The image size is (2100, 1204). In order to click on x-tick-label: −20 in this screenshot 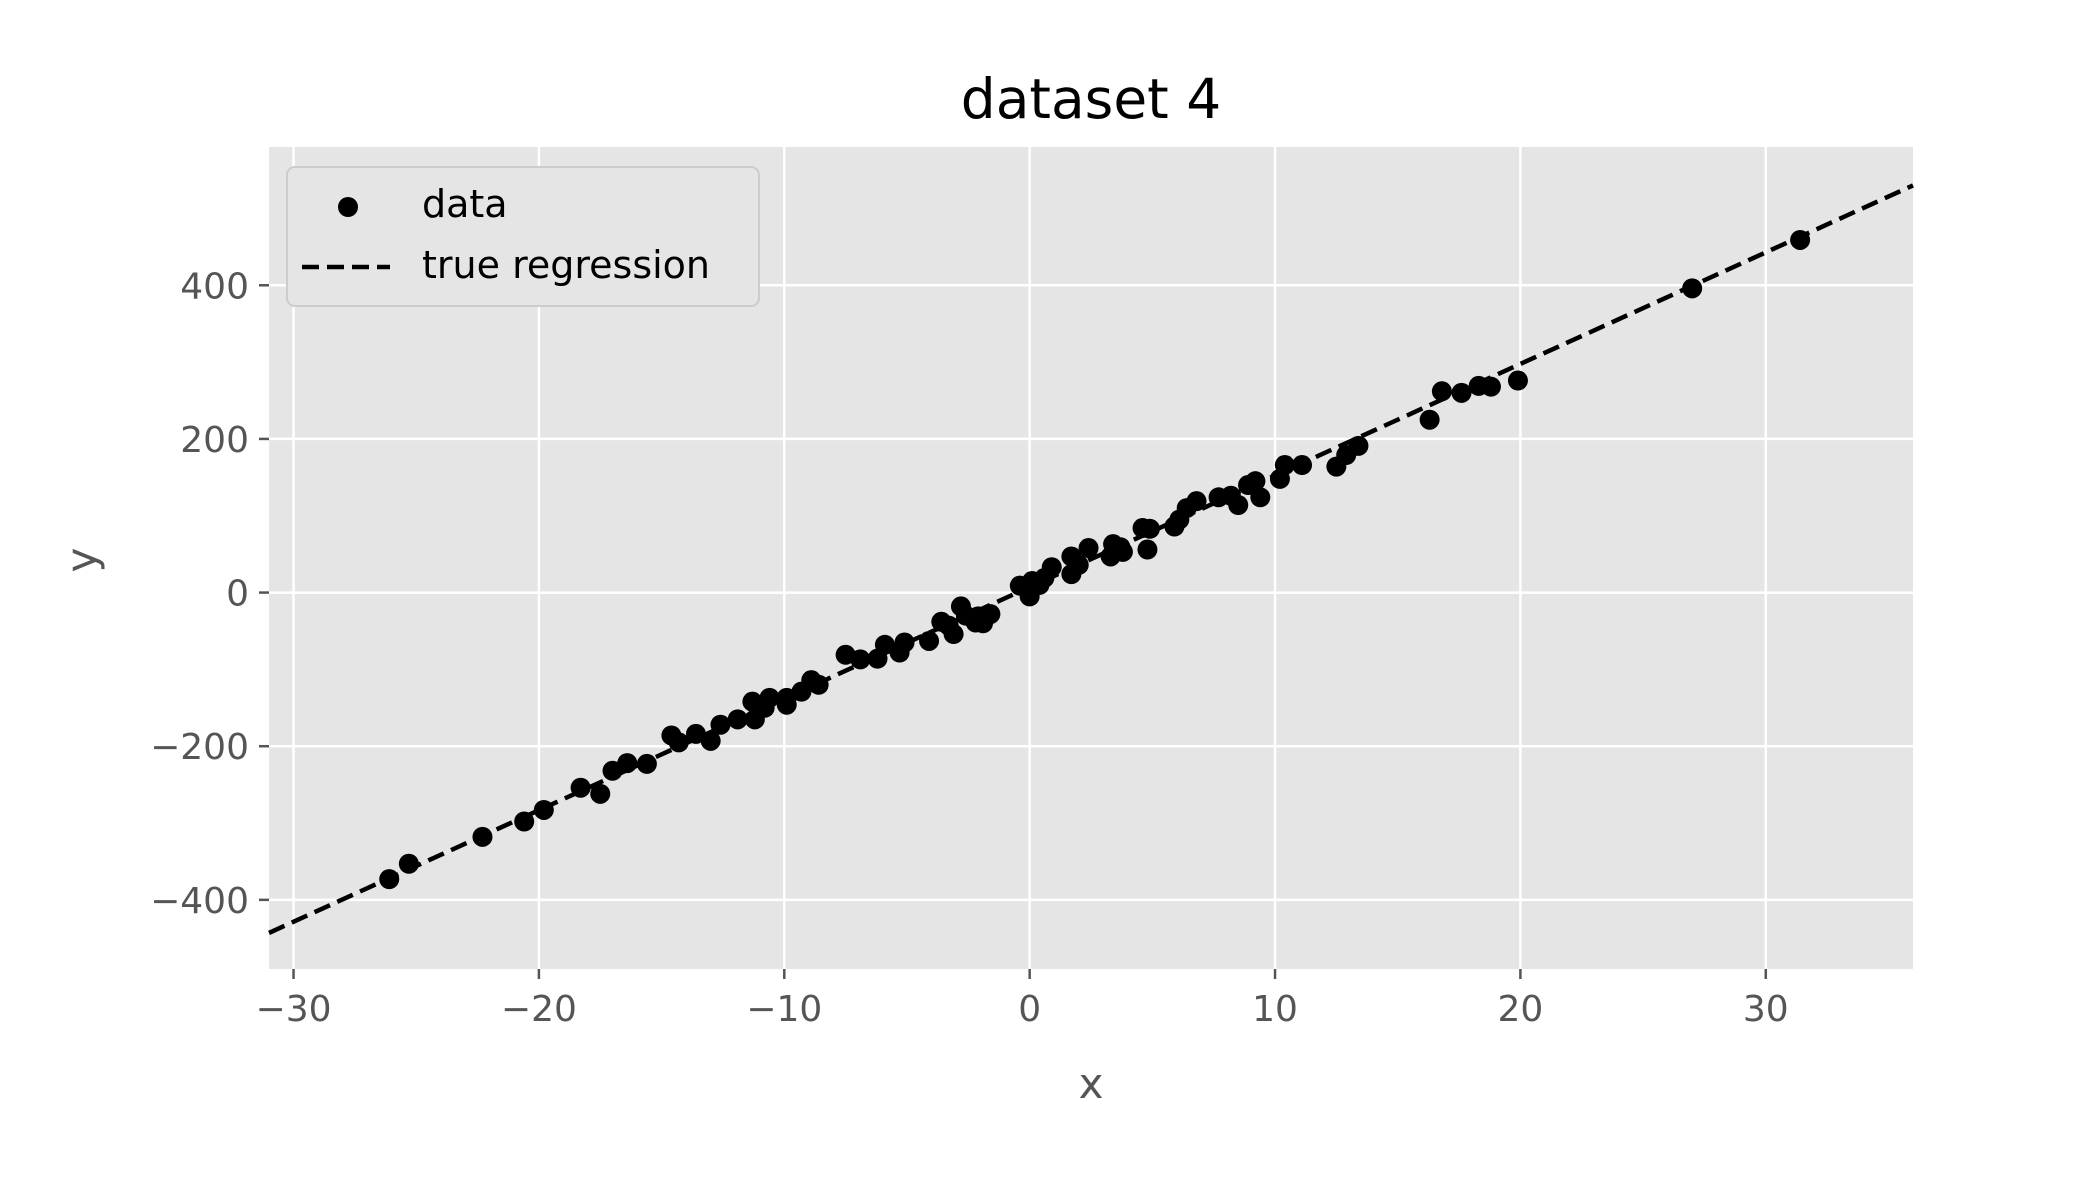, I will do `click(539, 1009)`.